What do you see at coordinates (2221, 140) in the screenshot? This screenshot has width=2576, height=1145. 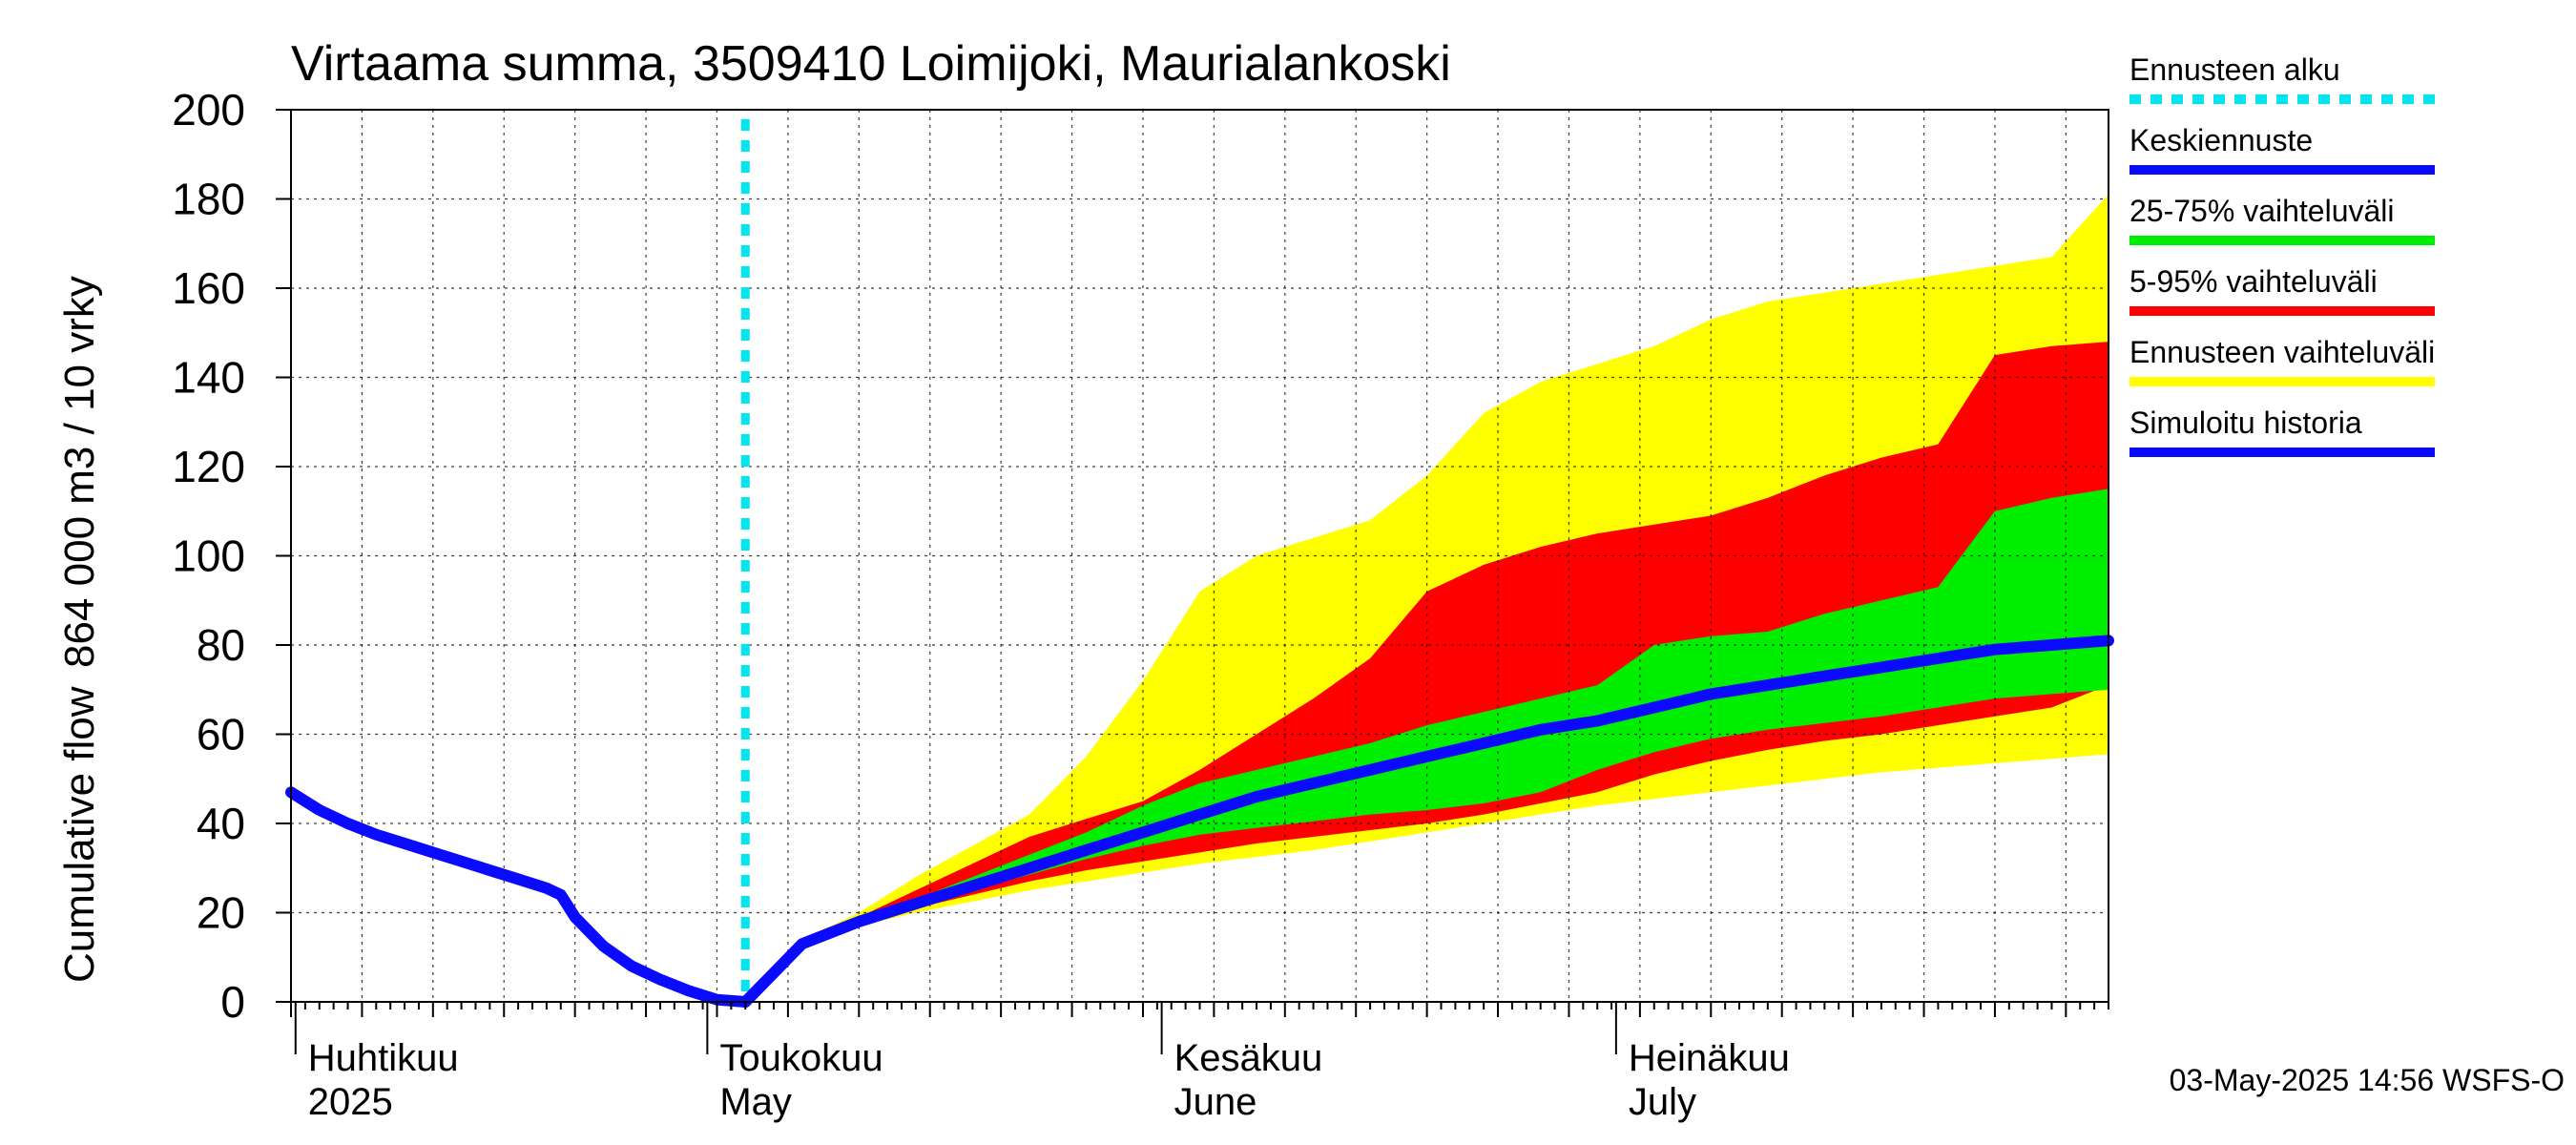 I see `legend-label: Keskiennuste` at bounding box center [2221, 140].